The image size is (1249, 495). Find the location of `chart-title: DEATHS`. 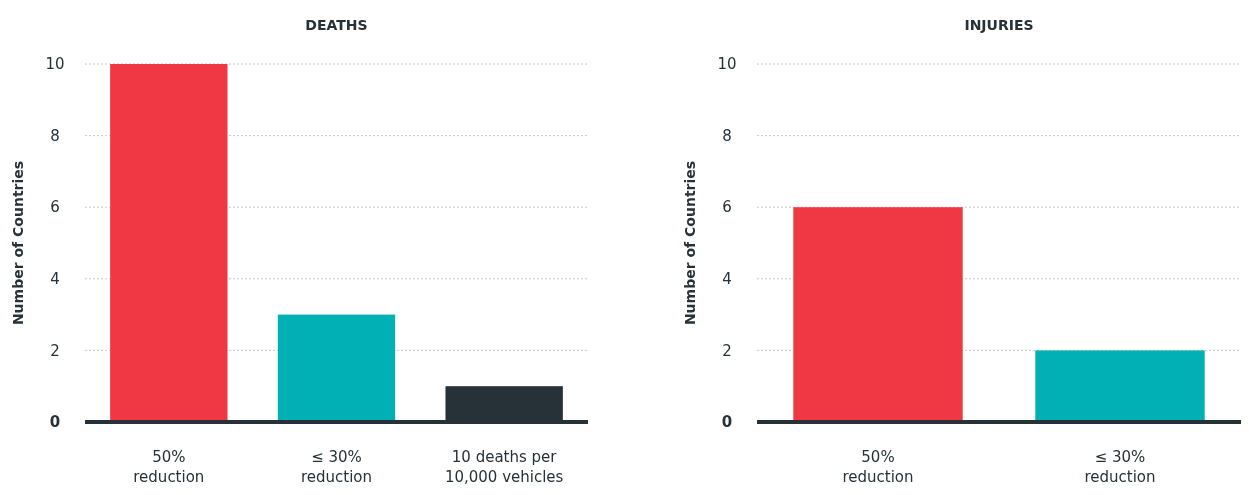

chart-title: DEATHS is located at coordinates (336, 25).